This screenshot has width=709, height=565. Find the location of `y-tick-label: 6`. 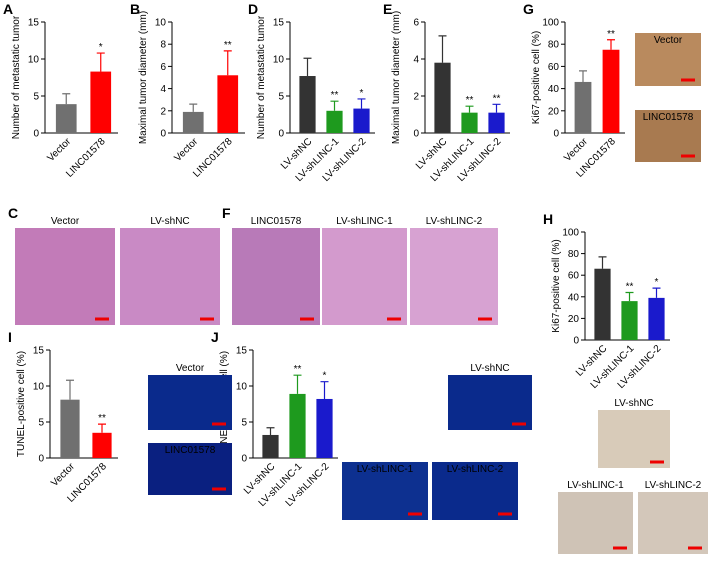

y-tick-label: 6 is located at coordinates (416, 23).